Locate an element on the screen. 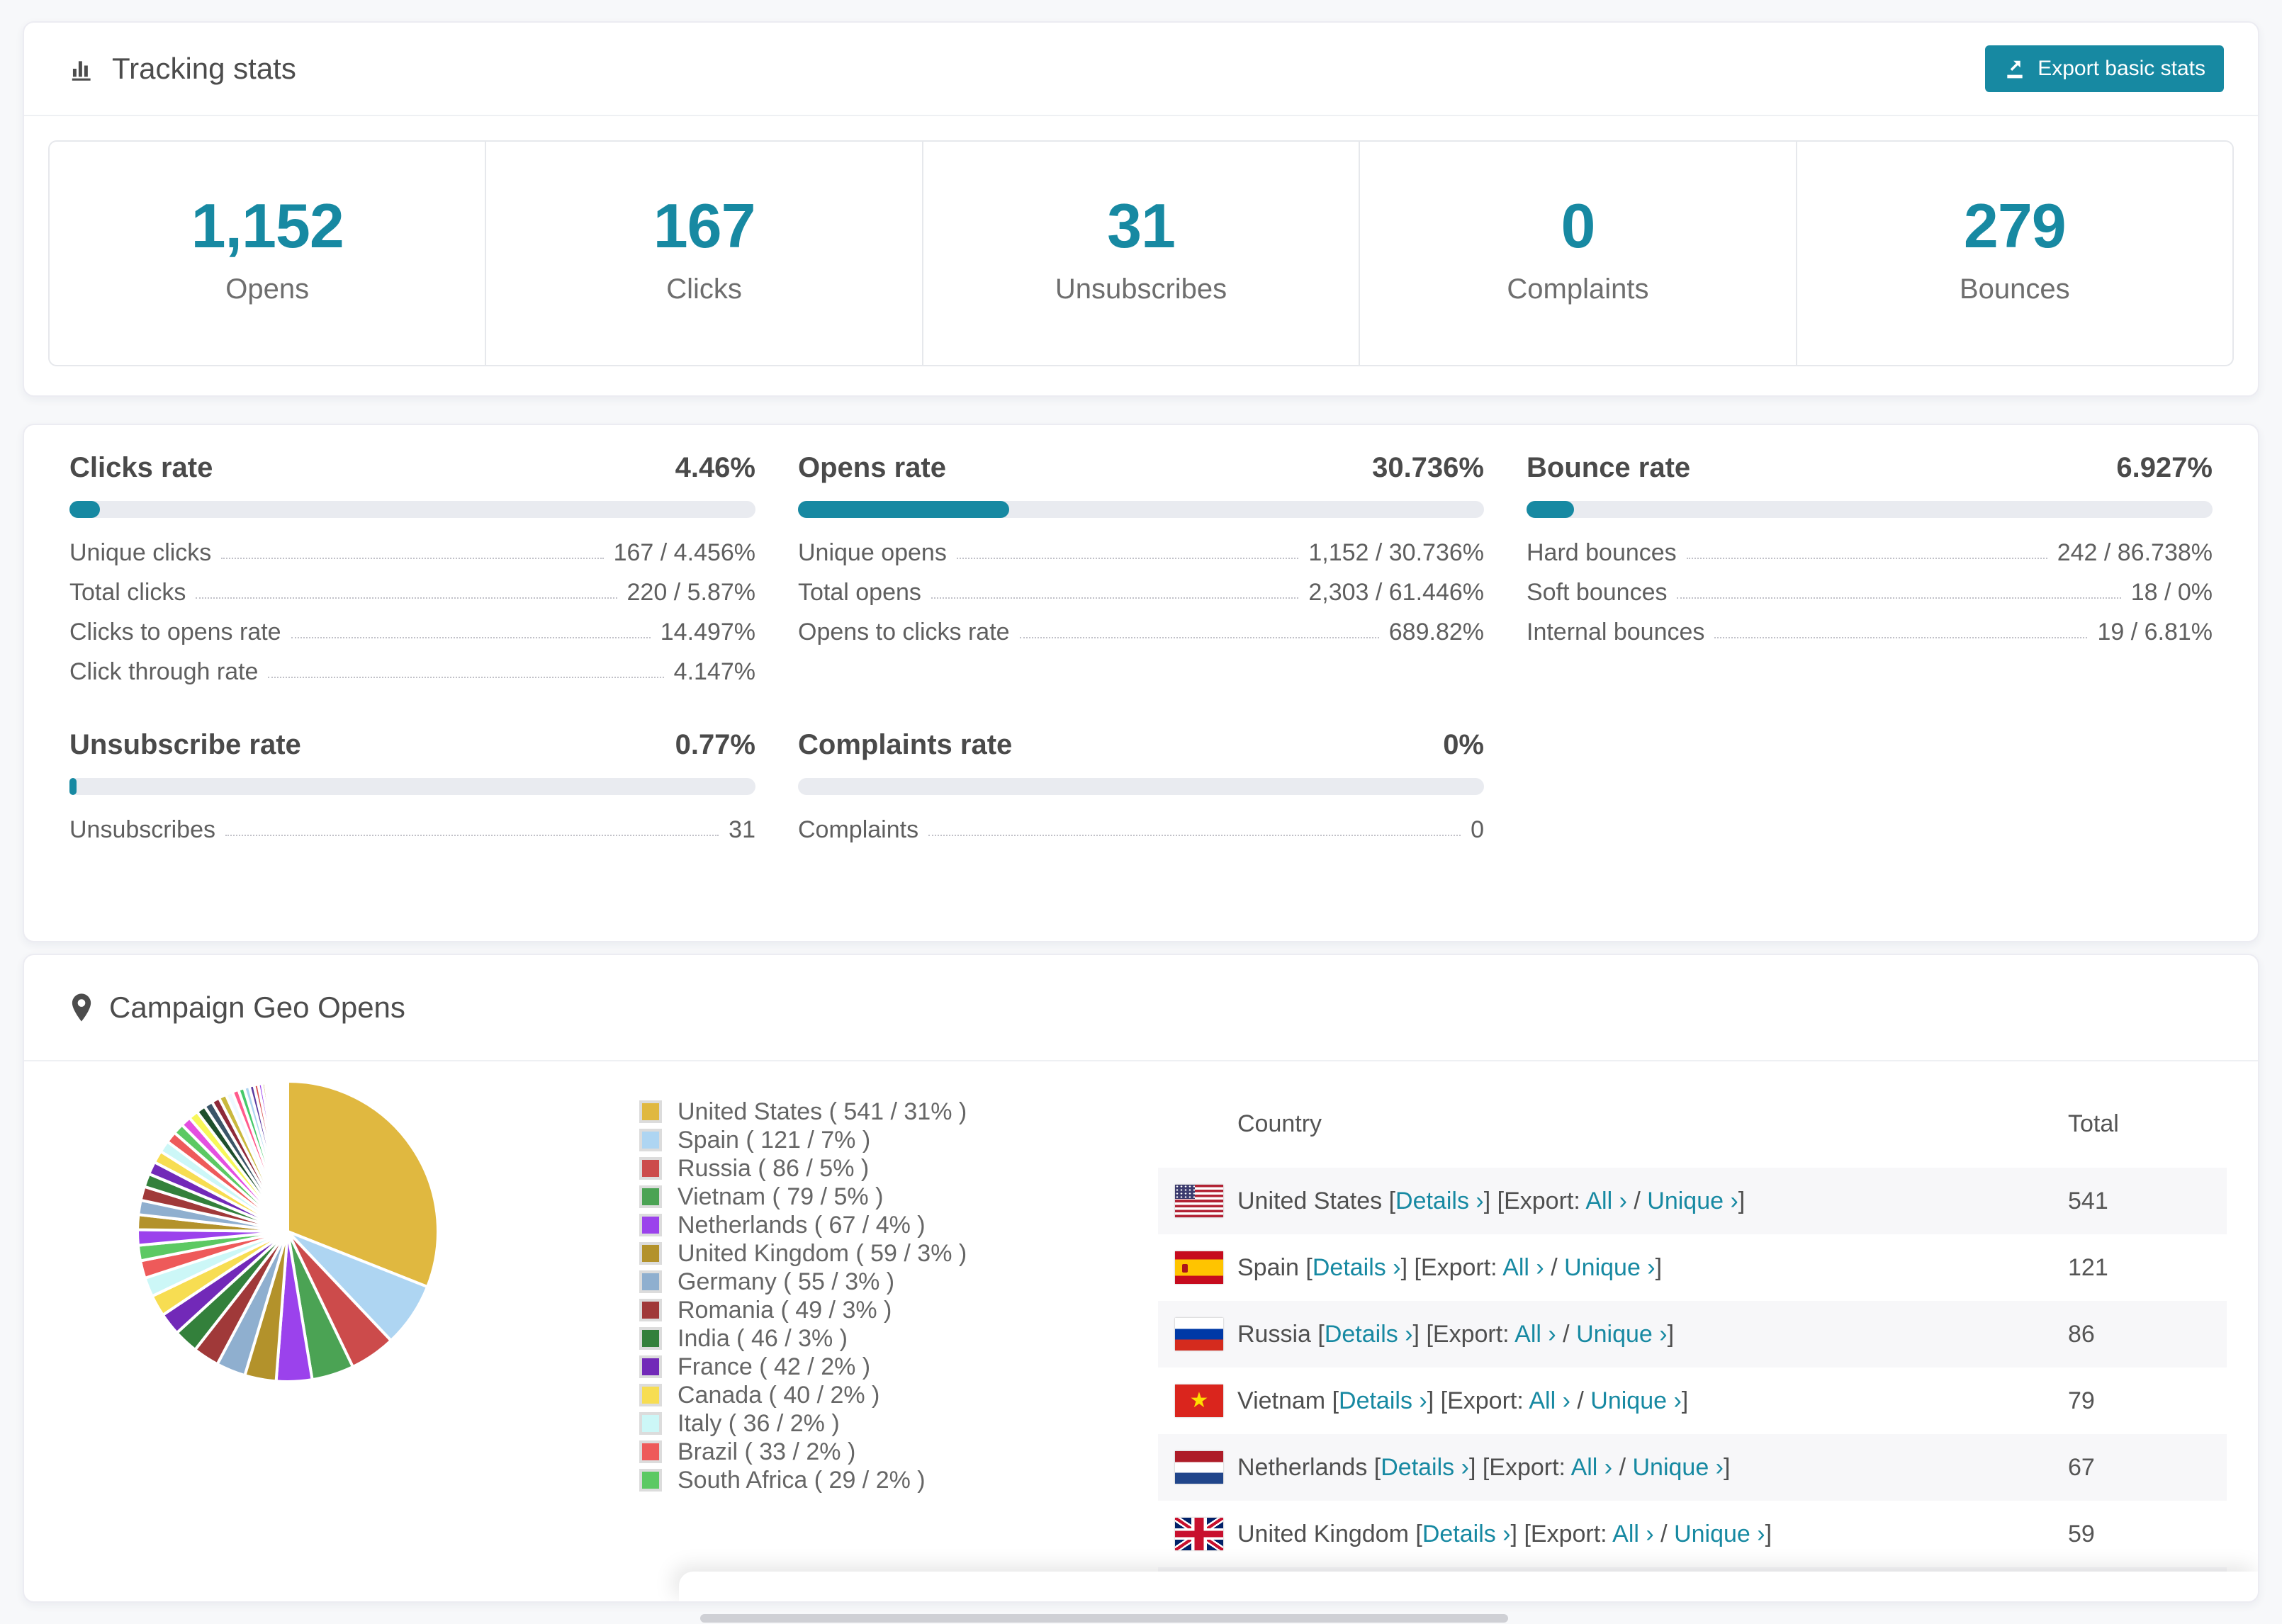  rate-head: Complaints rate 0% is located at coordinates (1141, 745).